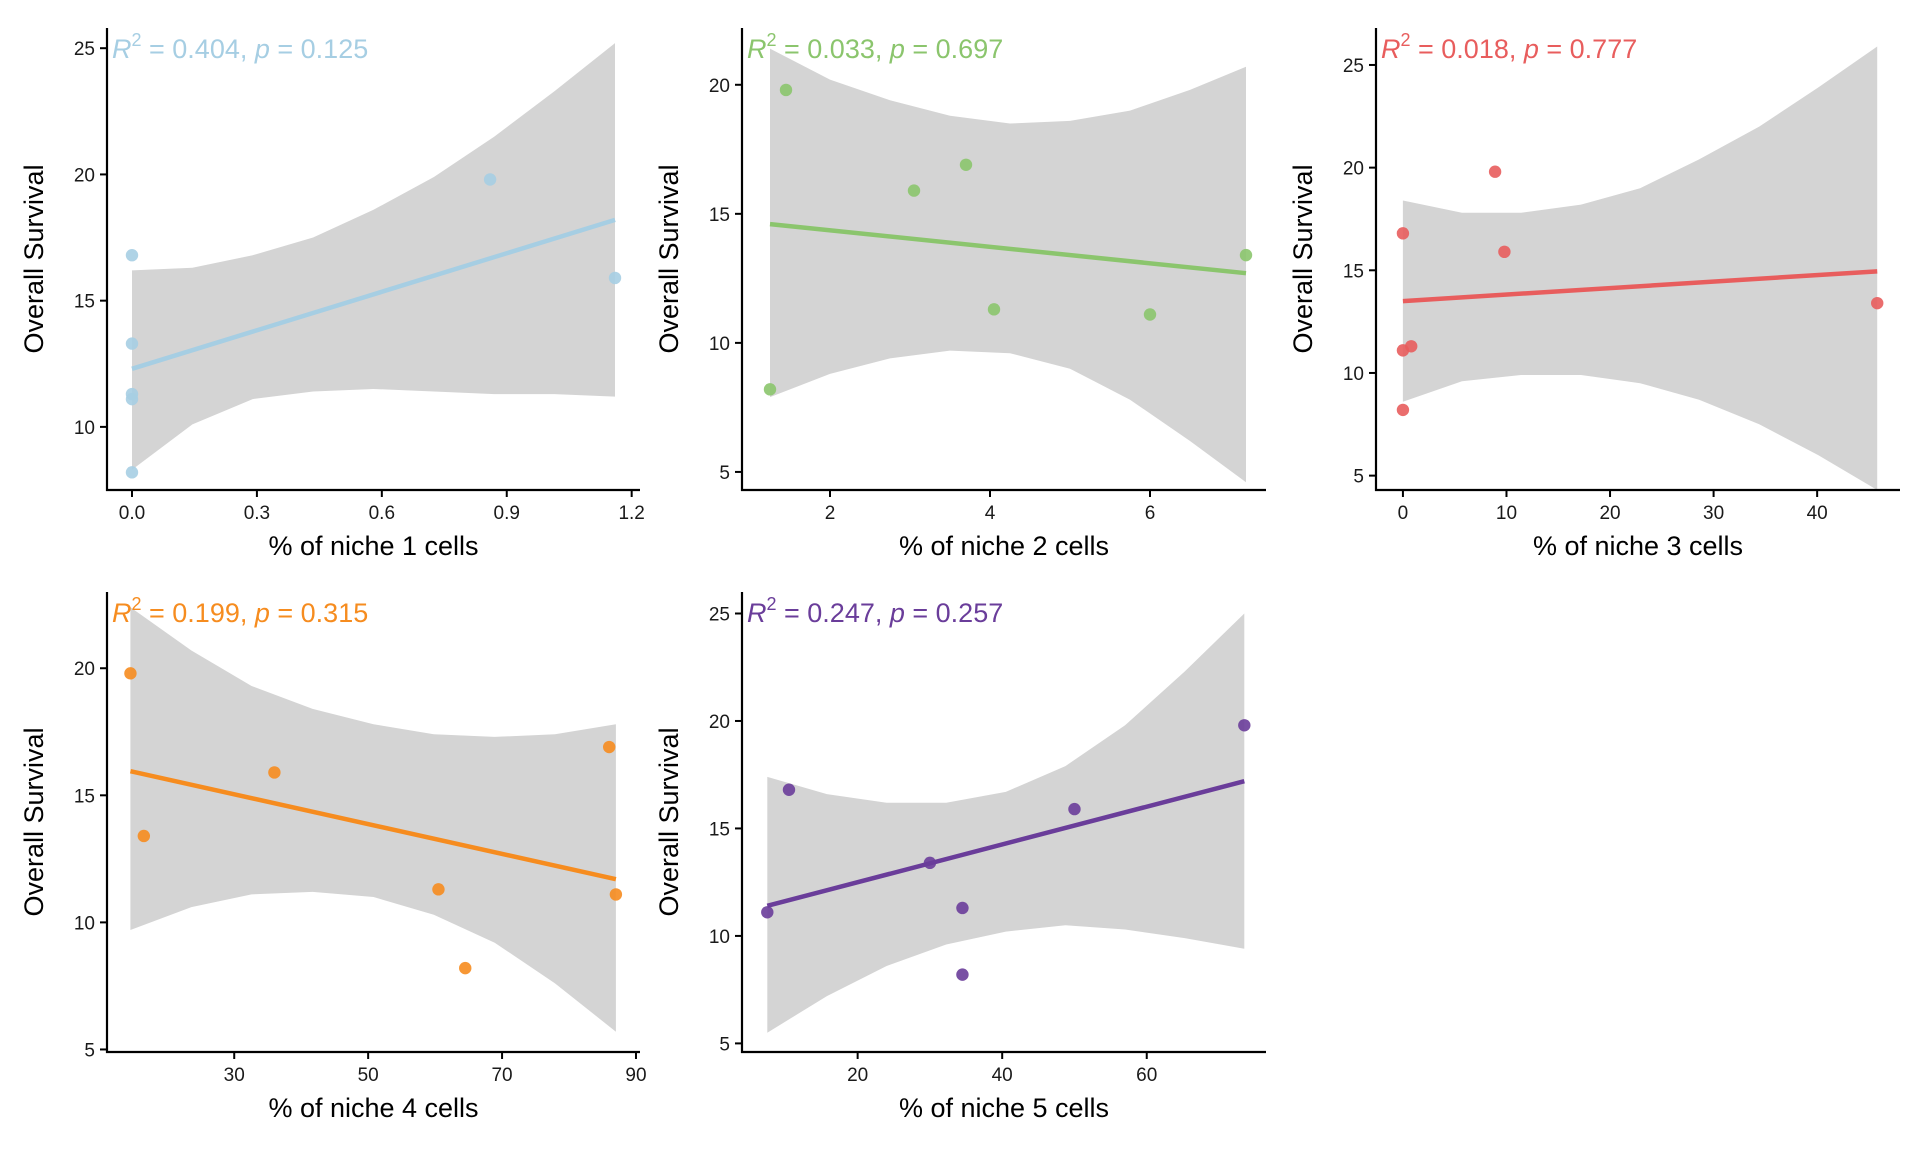 The width and height of the screenshot is (1920, 1152). I want to click on stat-r-value: = 0.033,, so click(833, 49).